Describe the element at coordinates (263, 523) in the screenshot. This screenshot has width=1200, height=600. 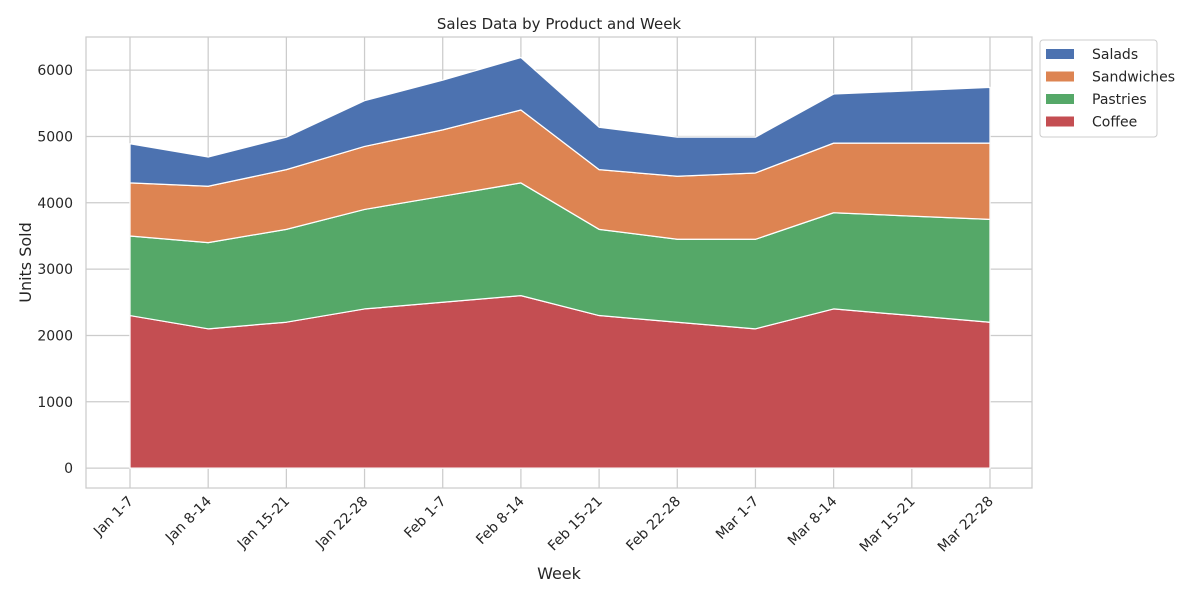
I see `x-tick-label: Jan 15-21` at that location.